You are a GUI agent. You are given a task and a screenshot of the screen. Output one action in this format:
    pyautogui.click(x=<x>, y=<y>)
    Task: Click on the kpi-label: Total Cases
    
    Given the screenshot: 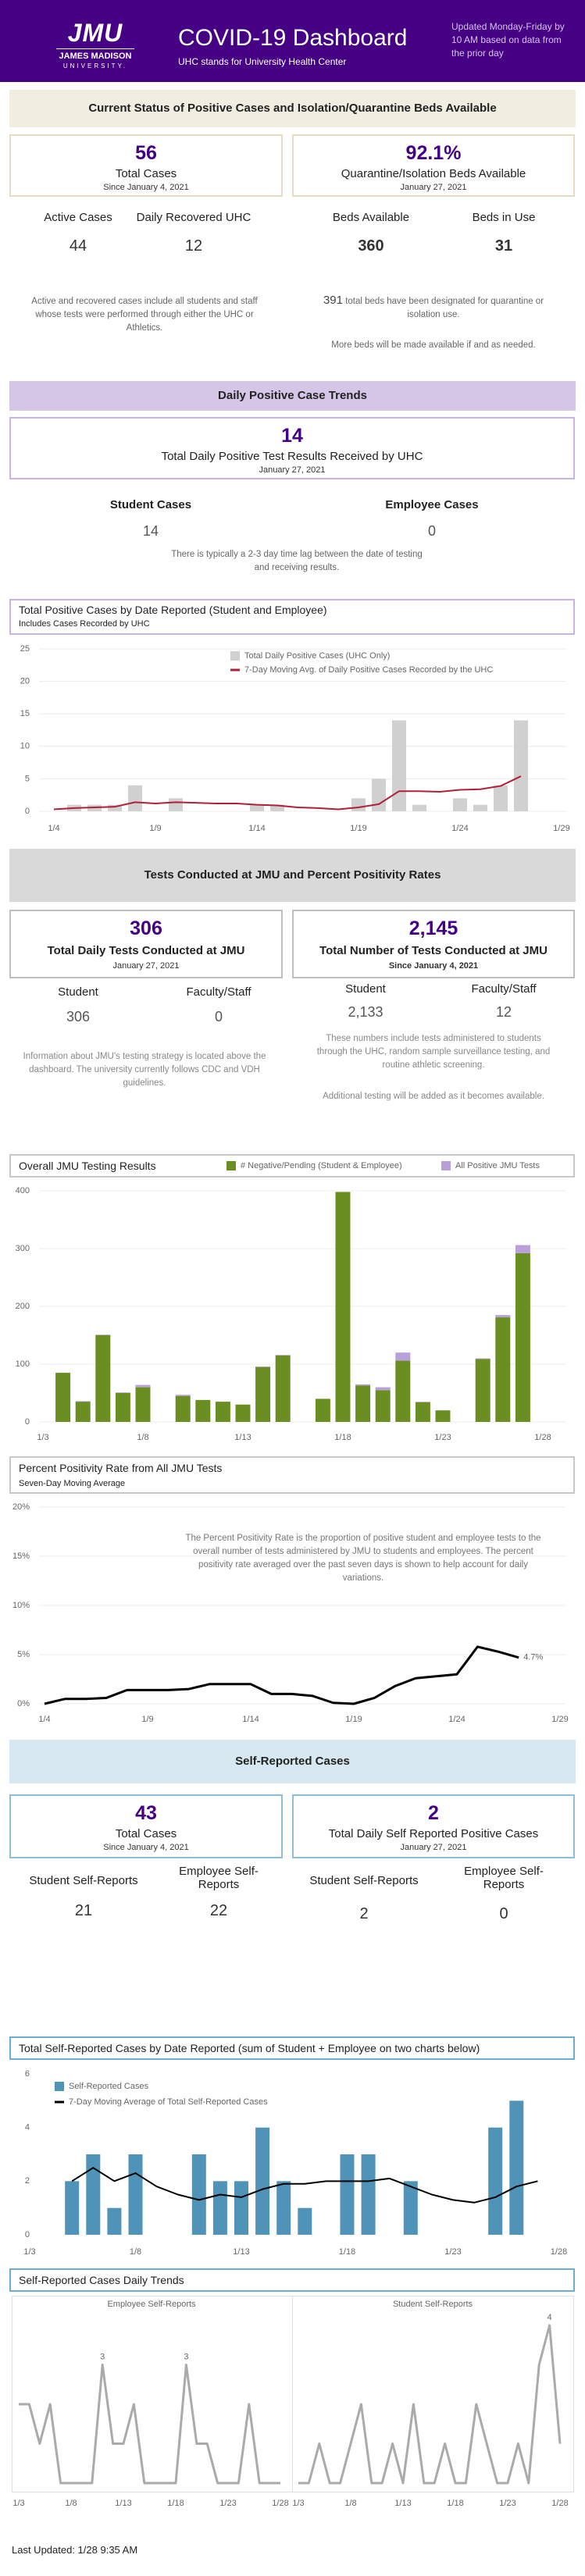 What is the action you would take?
    pyautogui.click(x=146, y=174)
    